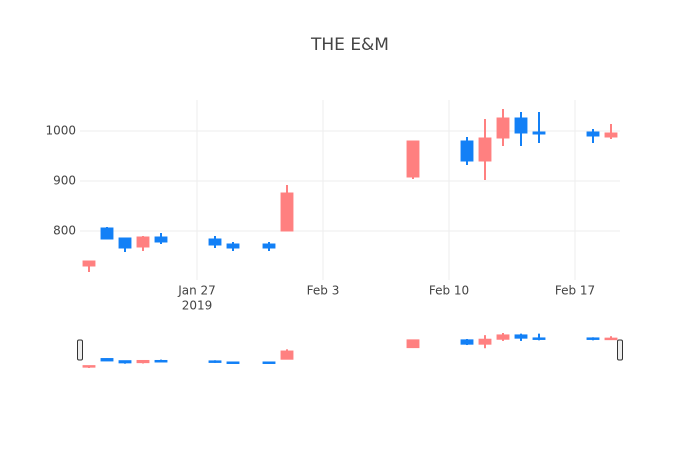  I want to click on x-tick-label: Feb 17, so click(575, 291).